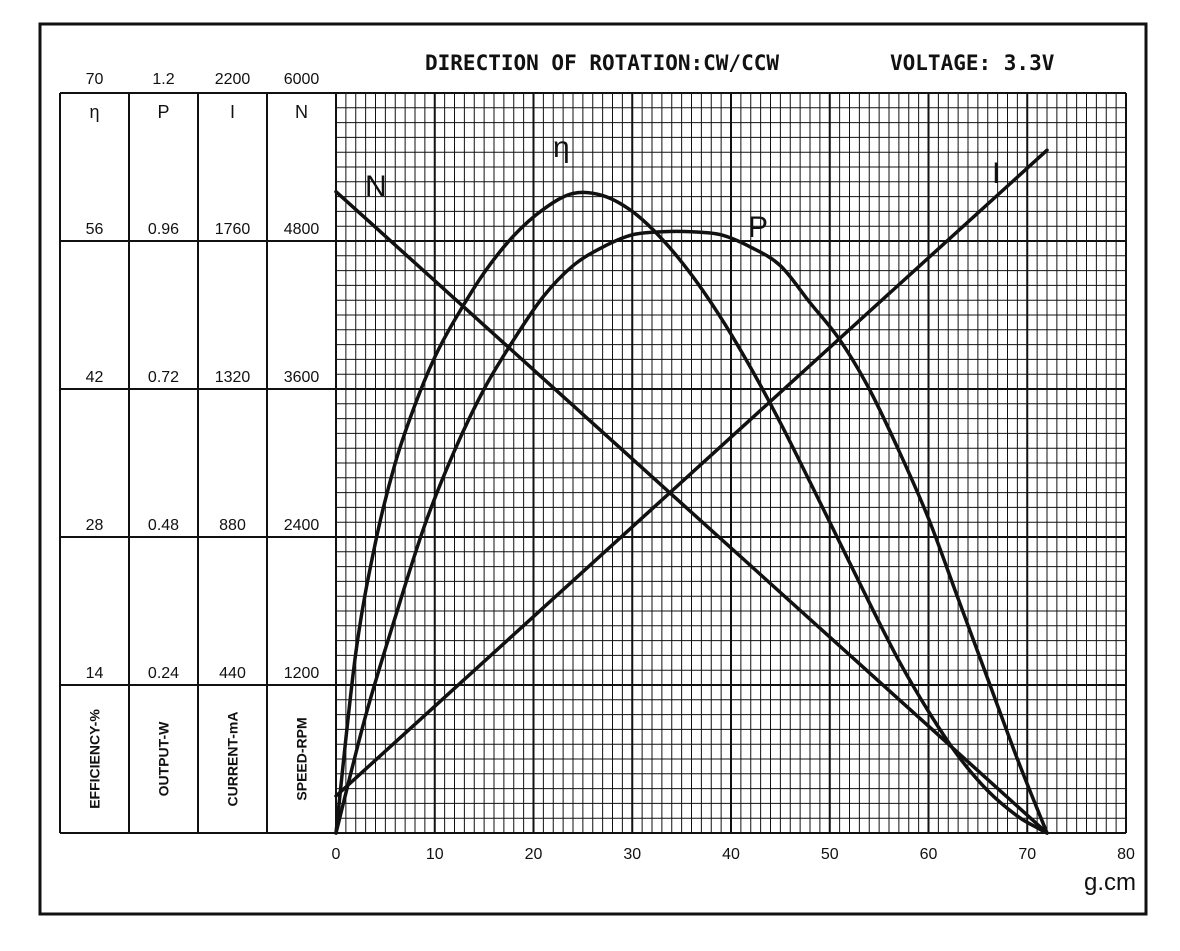  I want to click on x-tick-label: 50, so click(830, 854).